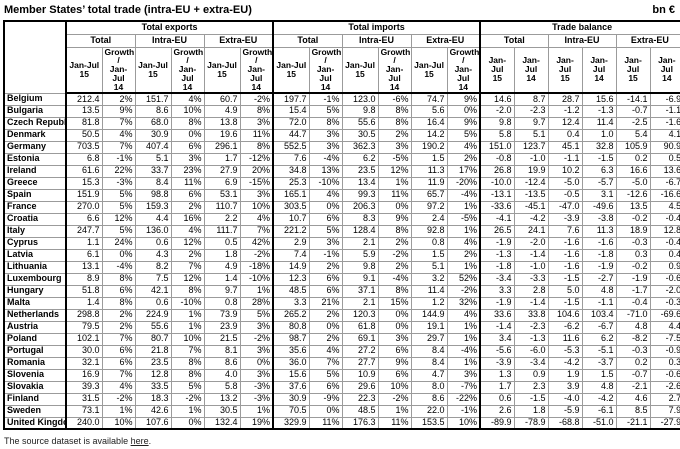 The image size is (680, 449). I want to click on value-cell: 0.9, so click(531, 375).